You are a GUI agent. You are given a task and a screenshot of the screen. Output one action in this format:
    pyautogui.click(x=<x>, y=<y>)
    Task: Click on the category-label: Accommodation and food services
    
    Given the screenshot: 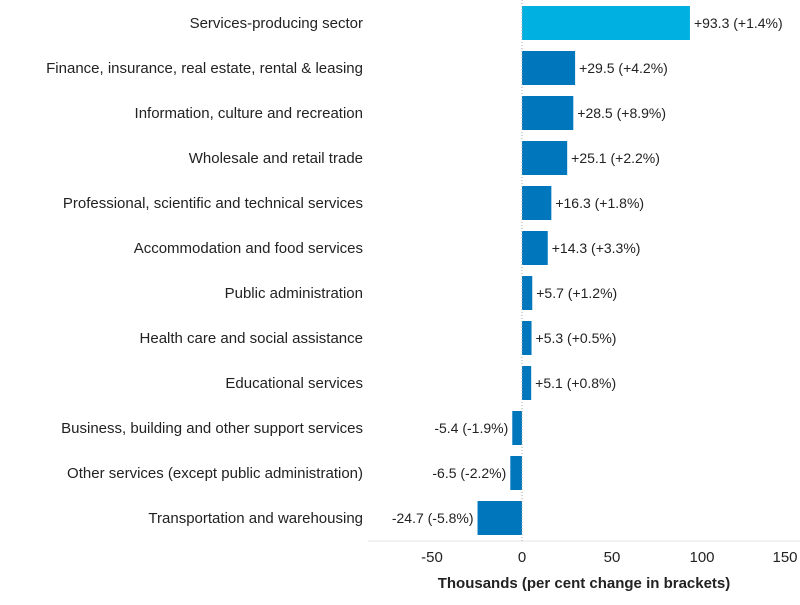 What is the action you would take?
    pyautogui.click(x=248, y=248)
    